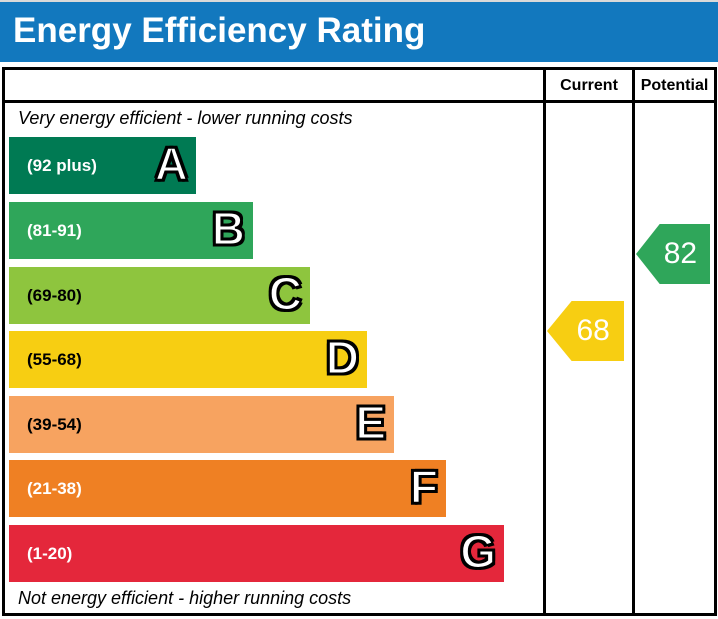  I want to click on current-rating-value: 68, so click(593, 330).